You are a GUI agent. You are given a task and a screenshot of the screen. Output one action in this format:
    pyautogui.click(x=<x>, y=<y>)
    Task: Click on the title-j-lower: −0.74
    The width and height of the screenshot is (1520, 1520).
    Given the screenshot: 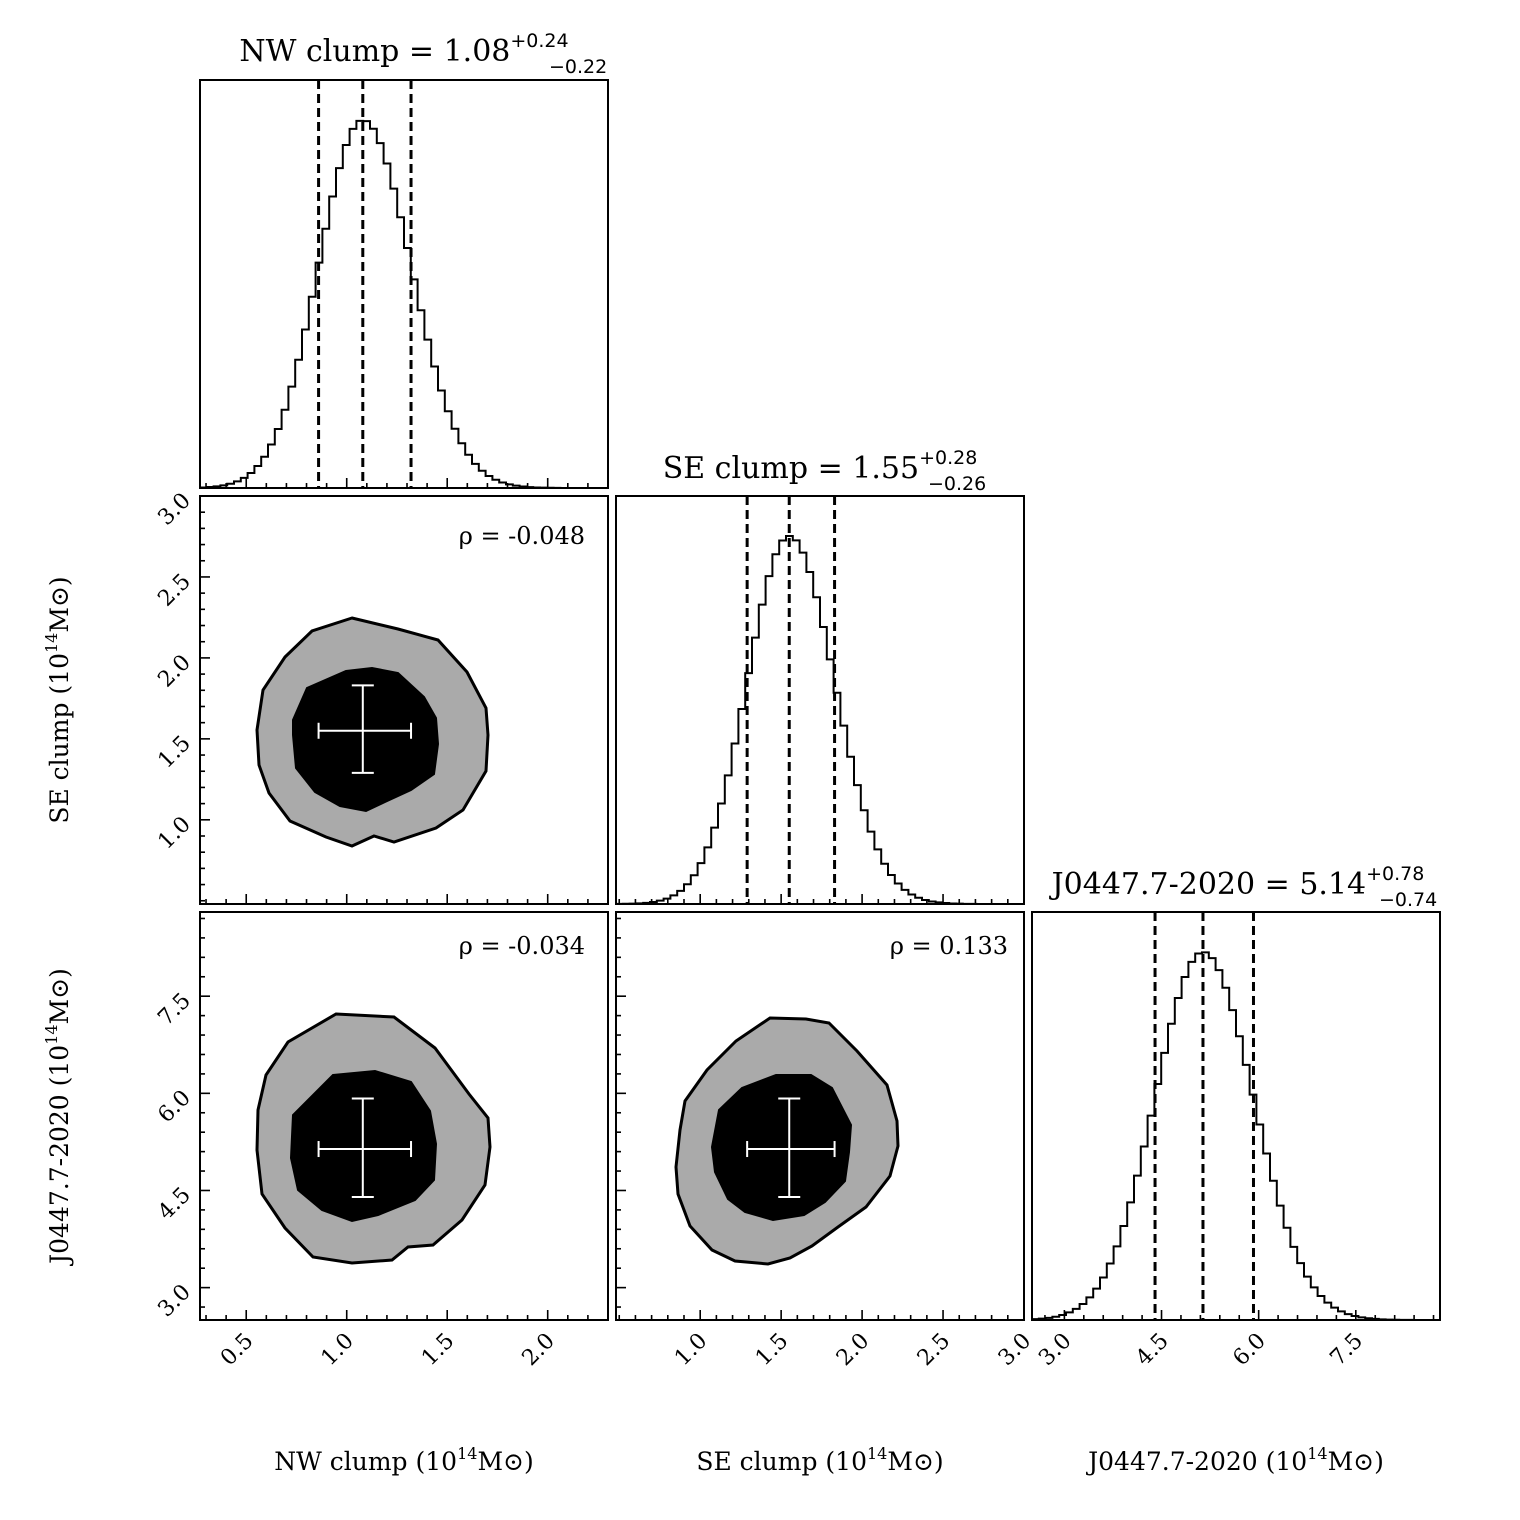 What is the action you would take?
    pyautogui.click(x=1408, y=900)
    